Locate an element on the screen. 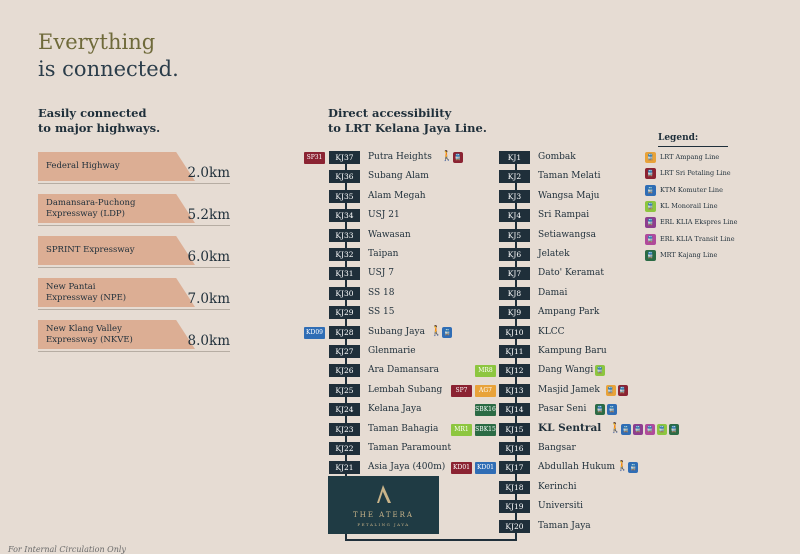 The height and width of the screenshot is (554, 800). station-name: Taipan is located at coordinates (383, 254).